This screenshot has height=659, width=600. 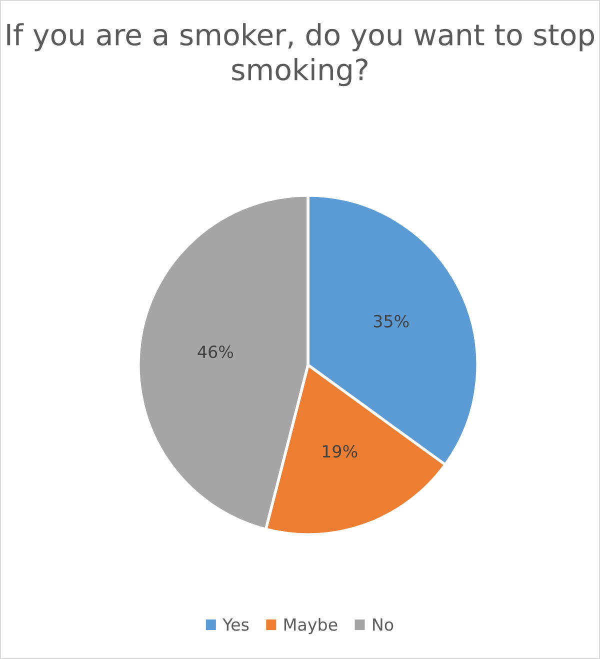 I want to click on chart-title: If you are a smoker, do you want to stop smoking?, so click(x=300, y=54).